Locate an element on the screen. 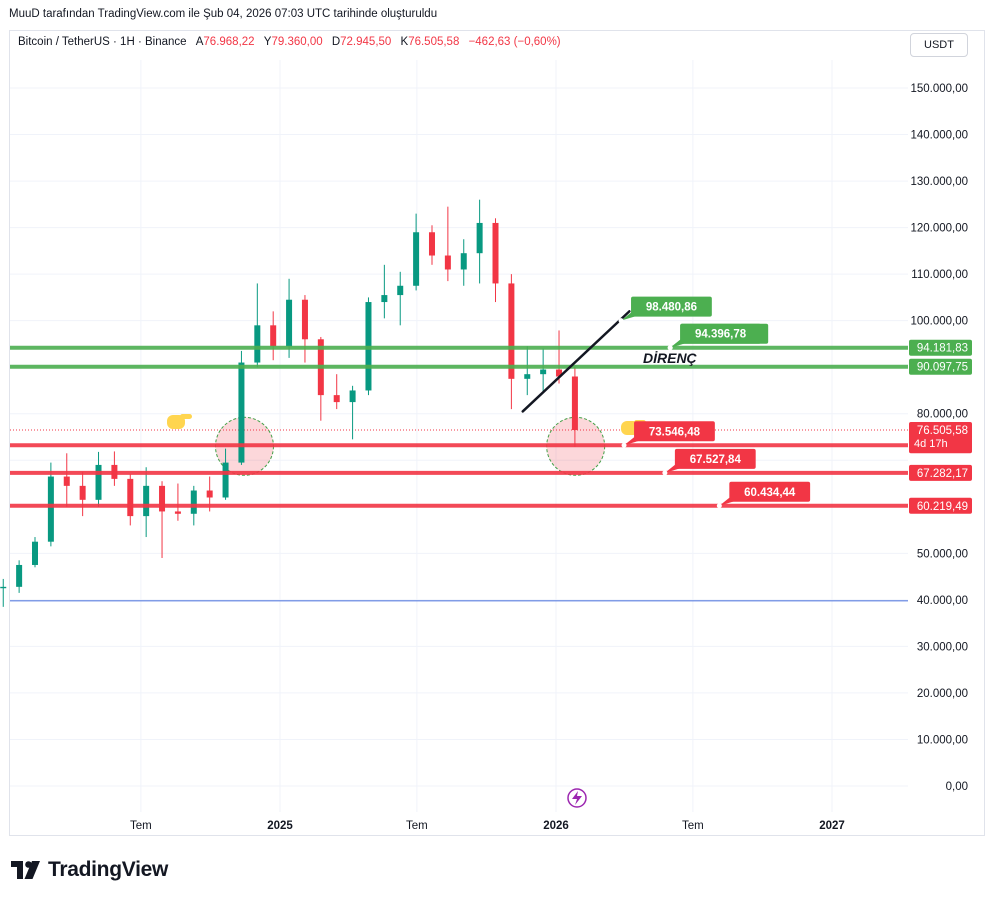  level-price-tag: 90.097,75 is located at coordinates (940, 366).